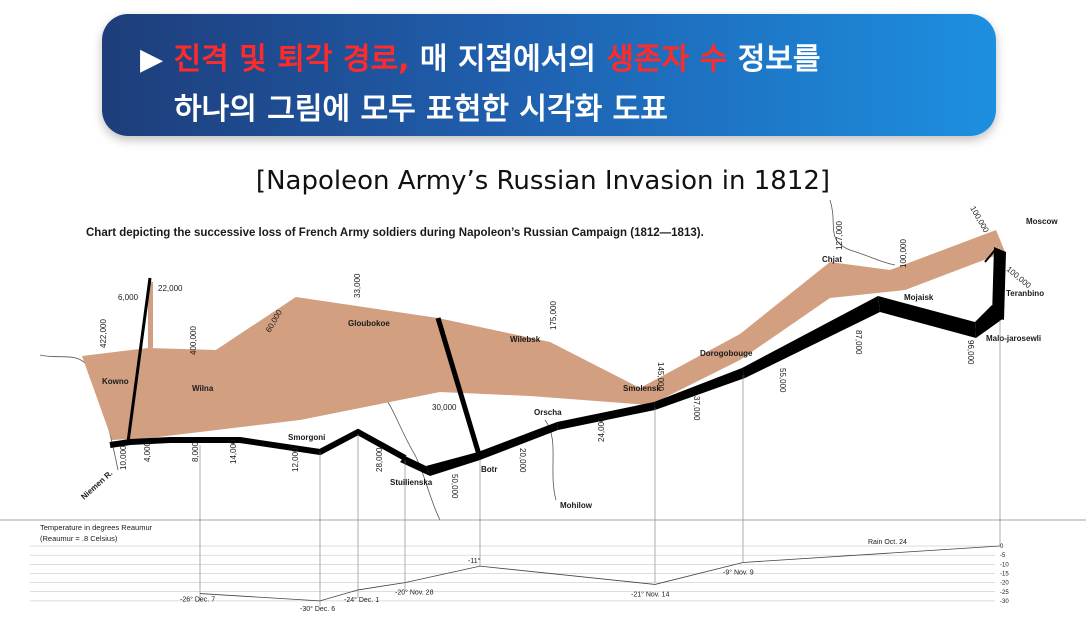  Describe the element at coordinates (170, 288) in the screenshot. I see `count-22000: 22,000` at that location.